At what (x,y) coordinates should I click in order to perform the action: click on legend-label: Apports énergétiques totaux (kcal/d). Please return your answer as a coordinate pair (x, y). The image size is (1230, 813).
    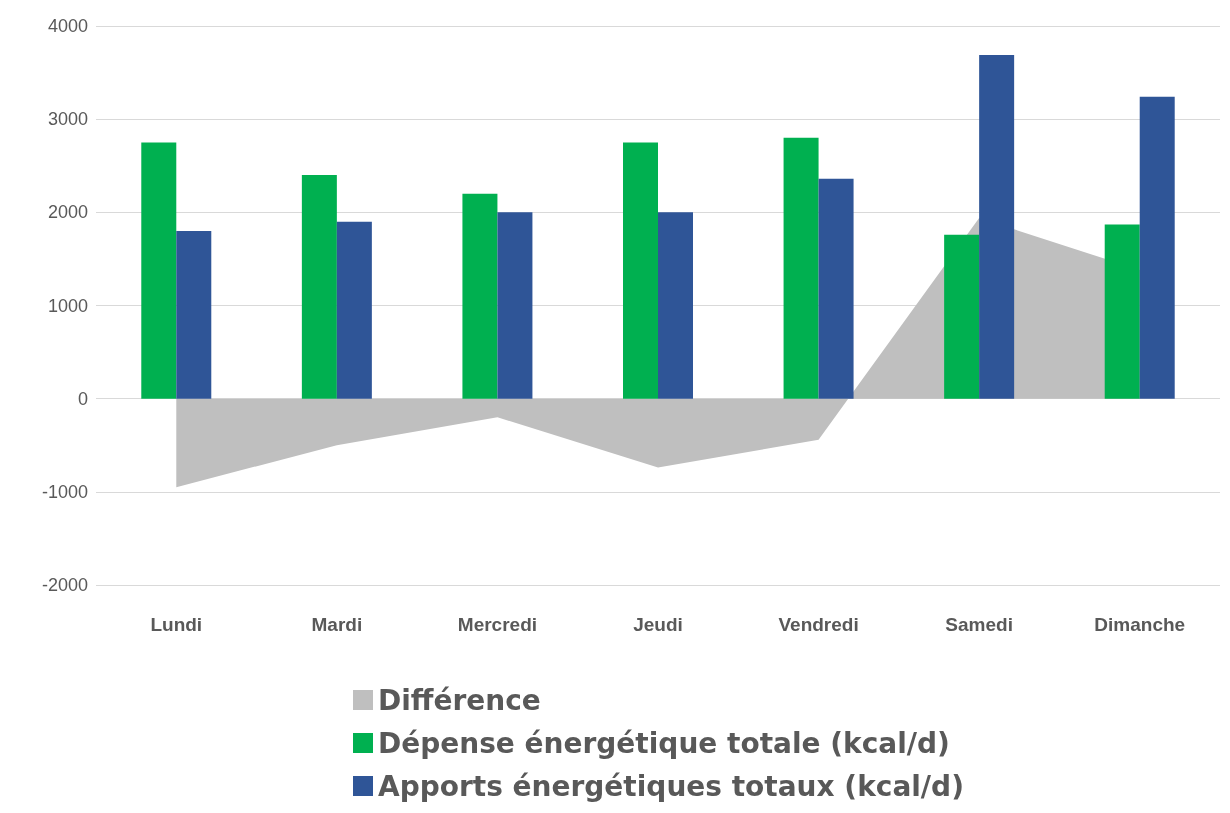
    Looking at the image, I should click on (671, 786).